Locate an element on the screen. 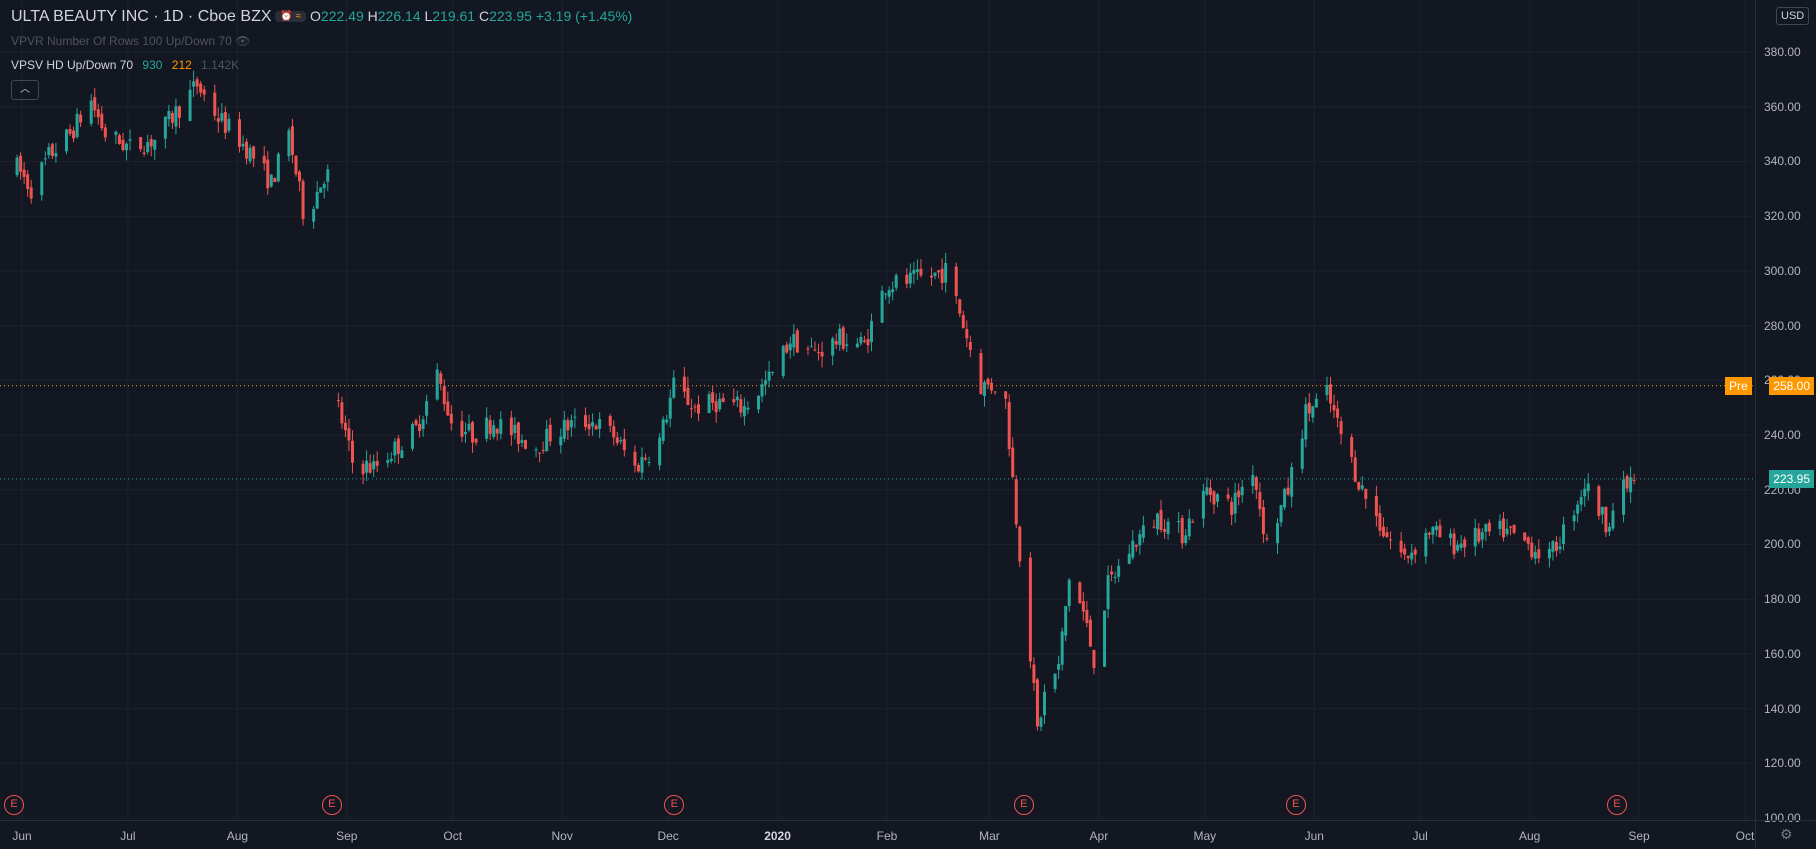 The height and width of the screenshot is (849, 1816). time-tick-label: Feb is located at coordinates (887, 836).